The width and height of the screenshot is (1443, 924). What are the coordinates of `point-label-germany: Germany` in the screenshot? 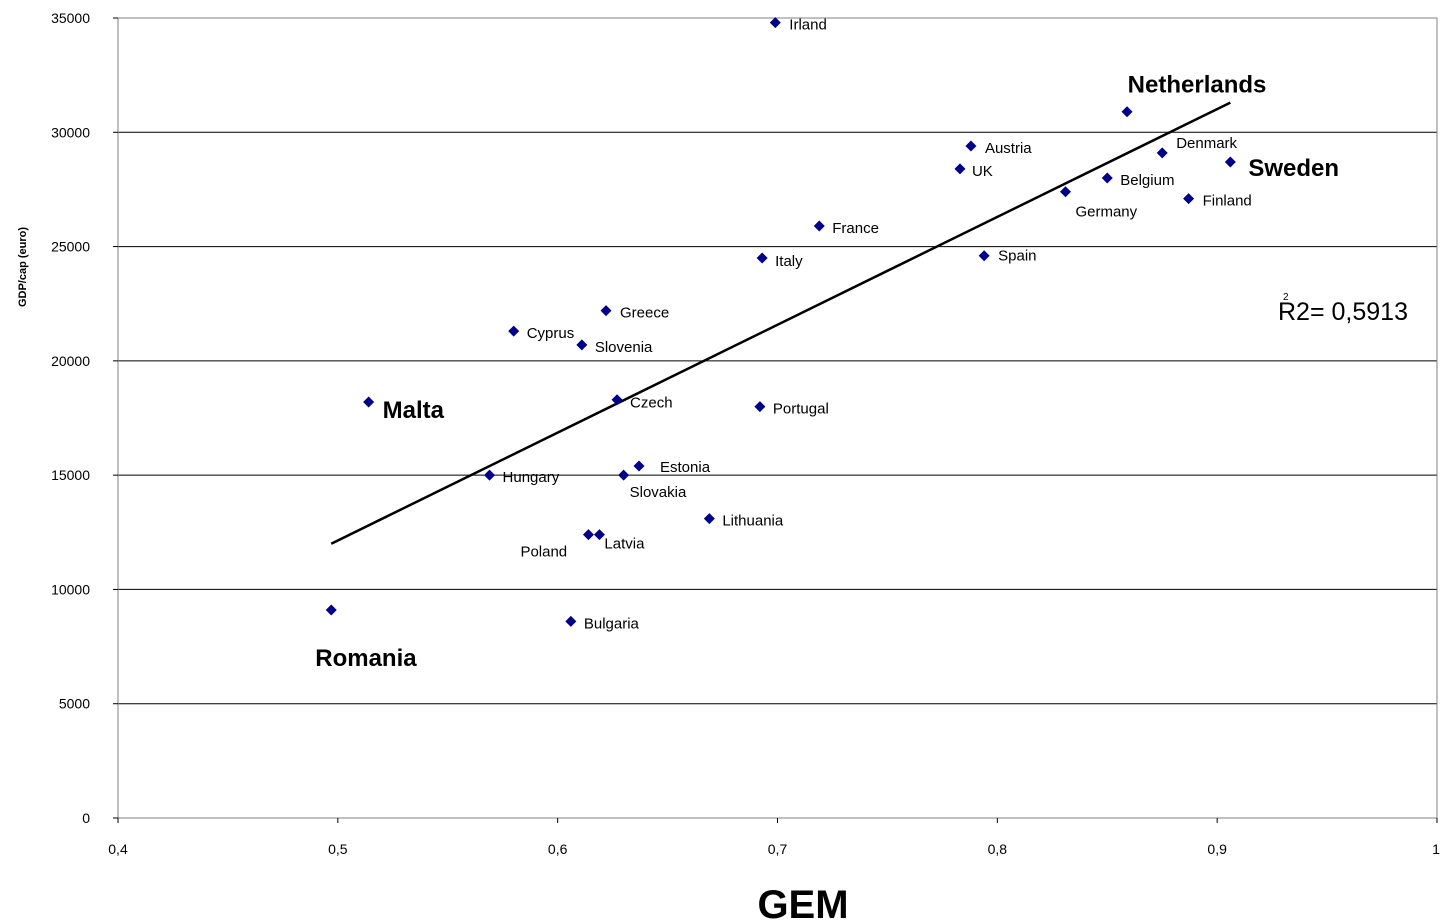 It's located at (1106, 212).